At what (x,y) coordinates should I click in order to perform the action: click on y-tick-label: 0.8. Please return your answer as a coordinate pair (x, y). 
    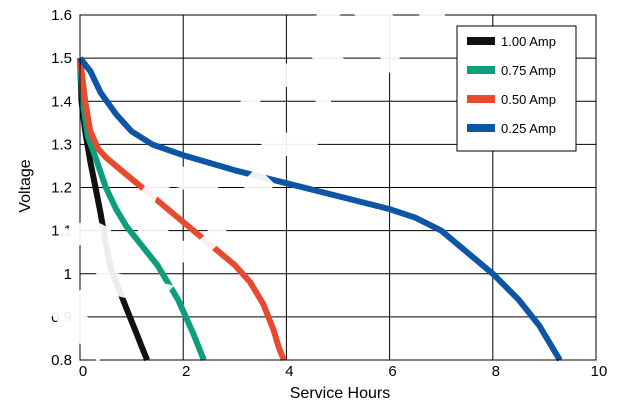
    Looking at the image, I should click on (61, 360).